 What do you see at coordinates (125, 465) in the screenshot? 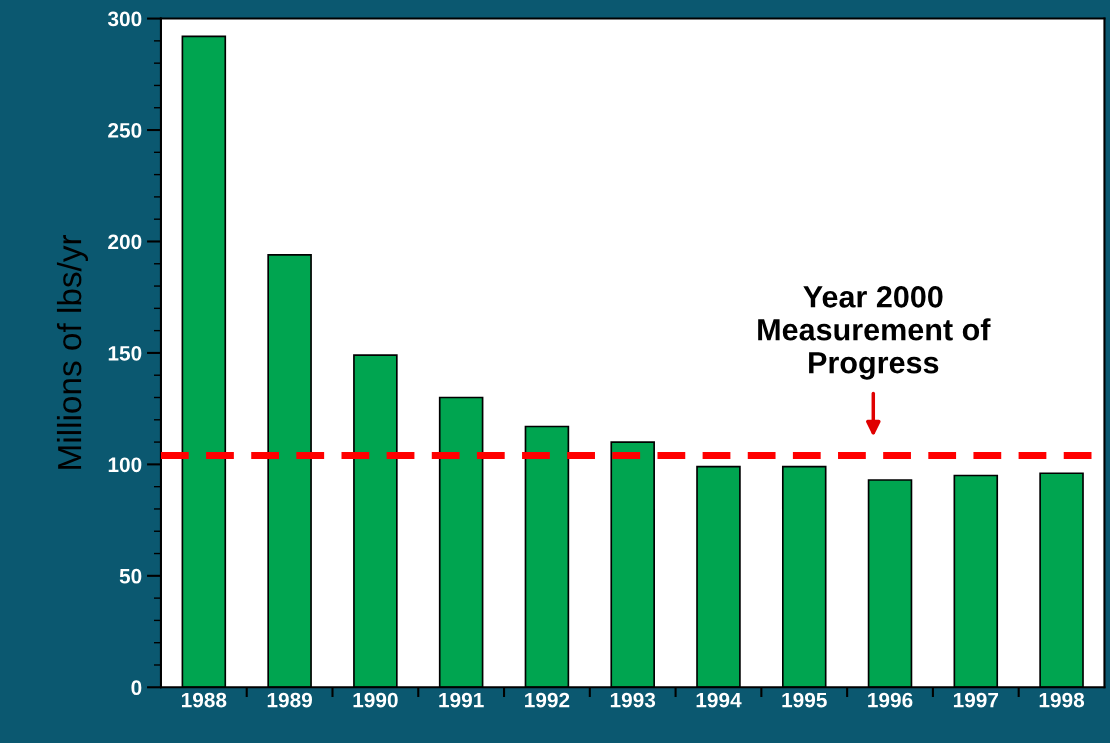
I see `y-tick-label: 100` at bounding box center [125, 465].